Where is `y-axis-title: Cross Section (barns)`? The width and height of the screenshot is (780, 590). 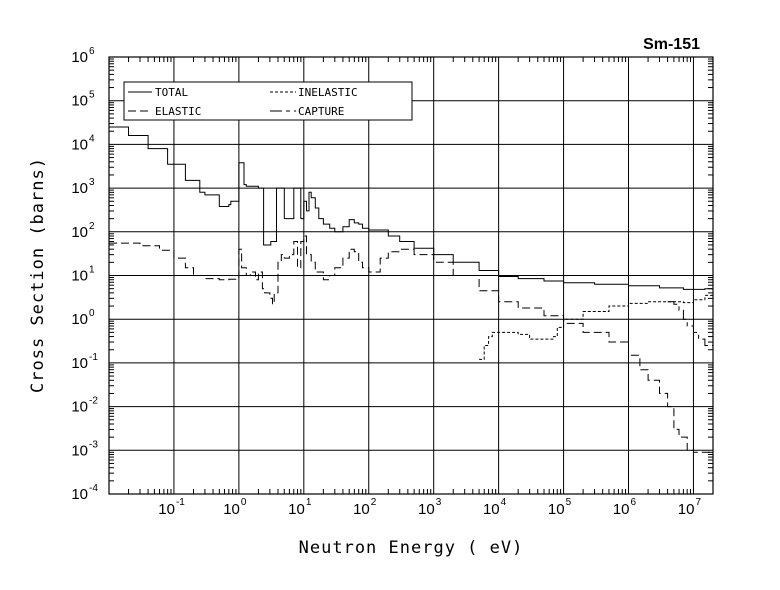
y-axis-title: Cross Section (barns) is located at coordinates (38, 275).